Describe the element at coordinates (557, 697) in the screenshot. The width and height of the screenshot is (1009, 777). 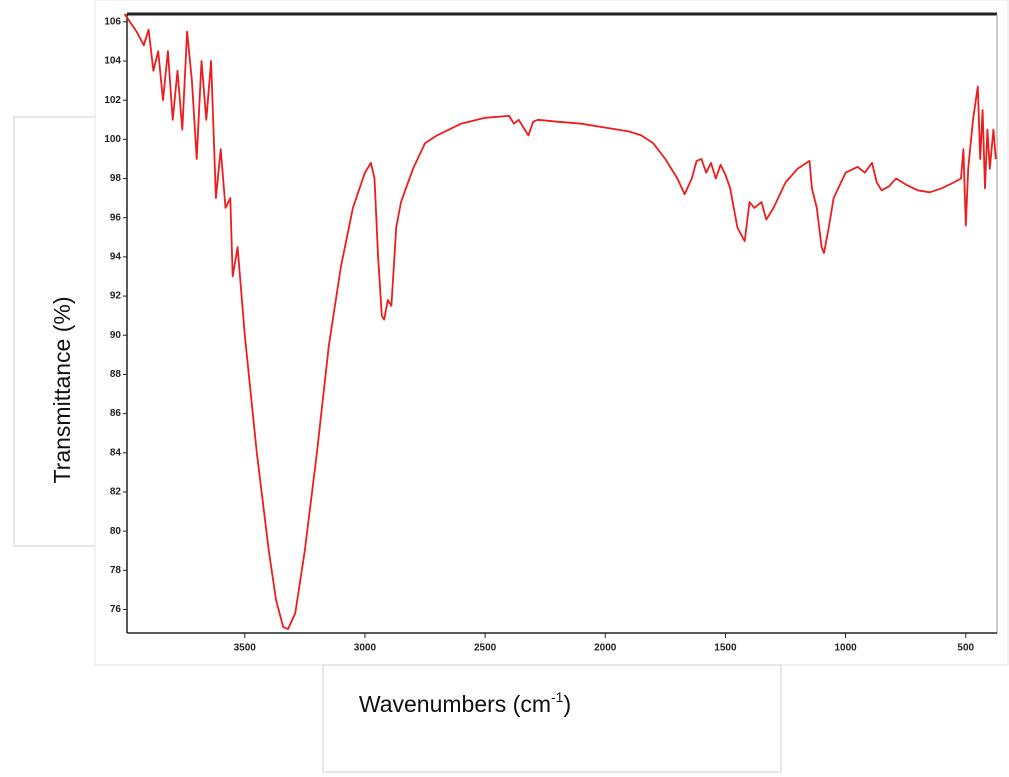
I see `x-label-sup: -1` at that location.